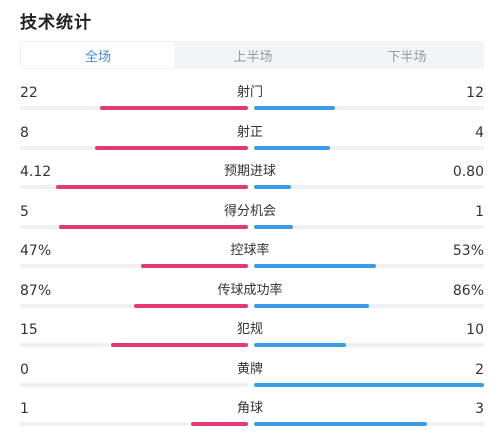 This screenshot has height=440, width=500. I want to click on stat-row-shots-on-target: 8 射正 4, so click(250, 142).